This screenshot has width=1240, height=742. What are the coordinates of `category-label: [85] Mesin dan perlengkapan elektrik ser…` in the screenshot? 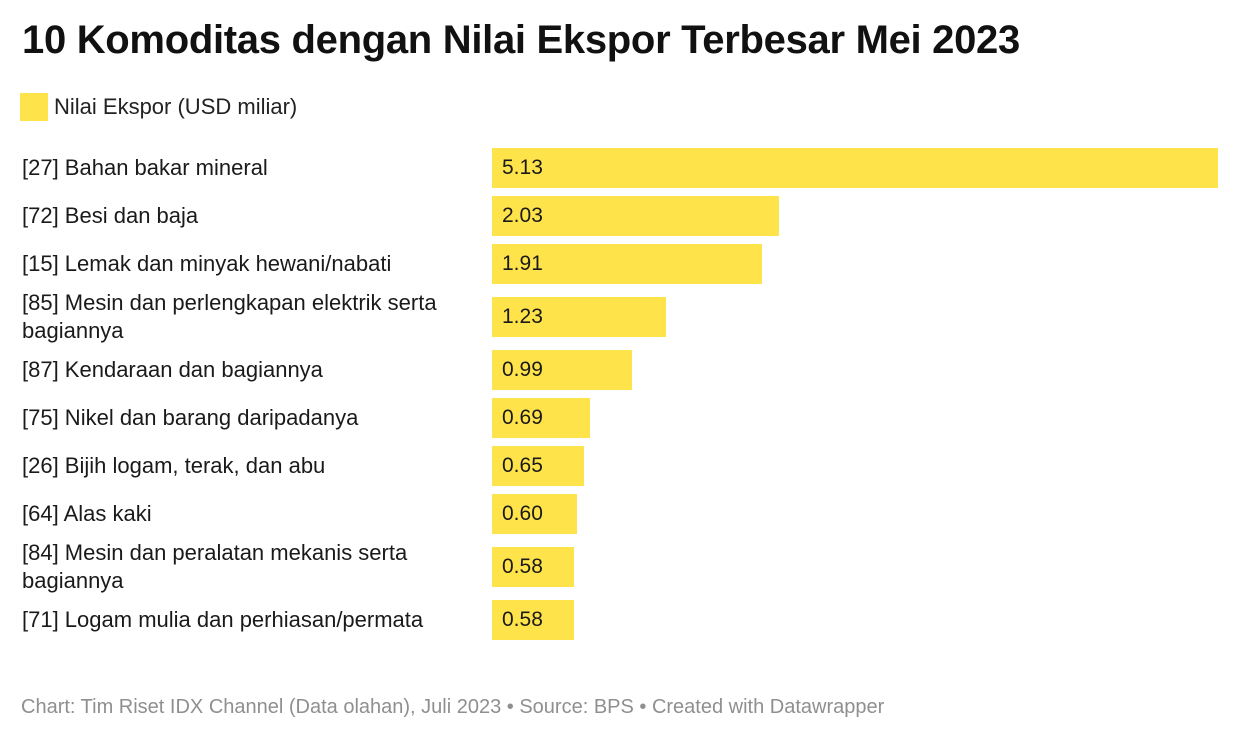 It's located at (229, 316).